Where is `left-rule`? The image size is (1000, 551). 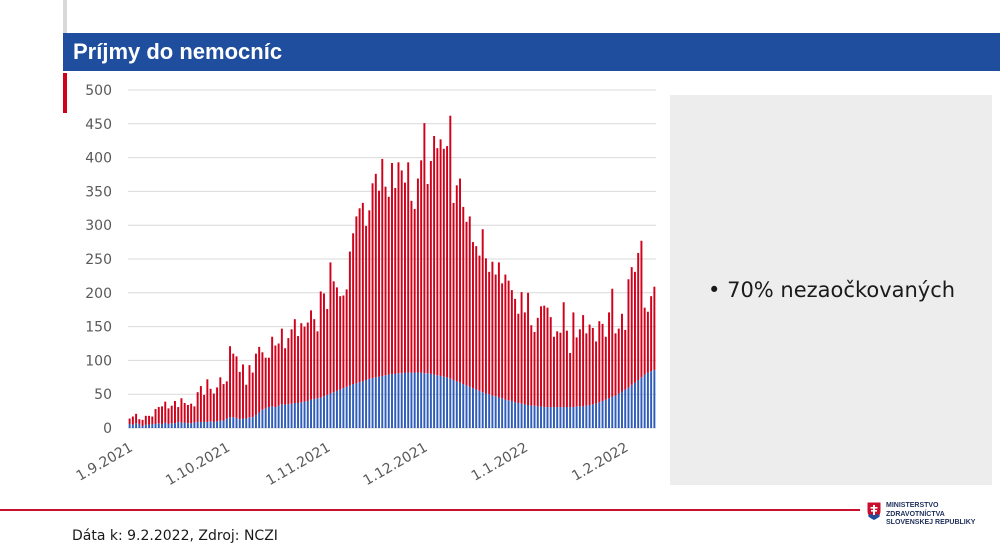 left-rule is located at coordinates (65, 16).